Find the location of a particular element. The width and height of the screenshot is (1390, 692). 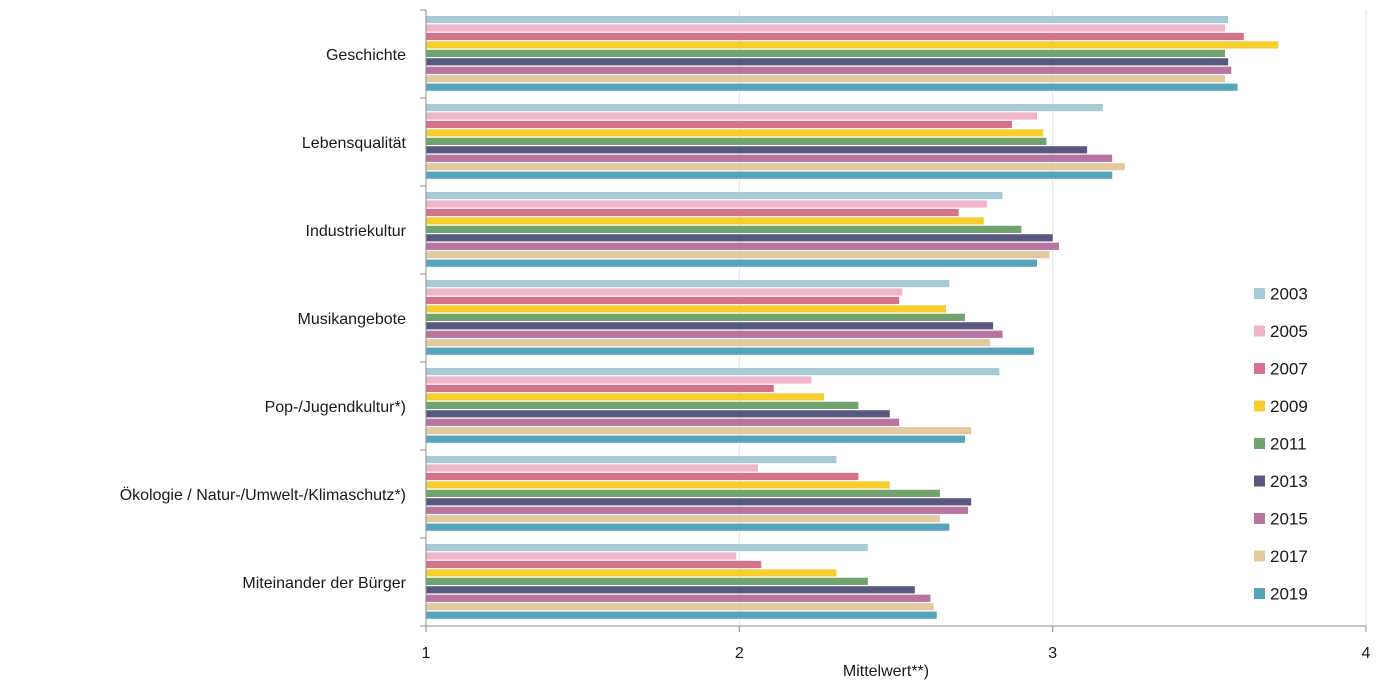

legend-item: 2015 is located at coordinates (1281, 519).